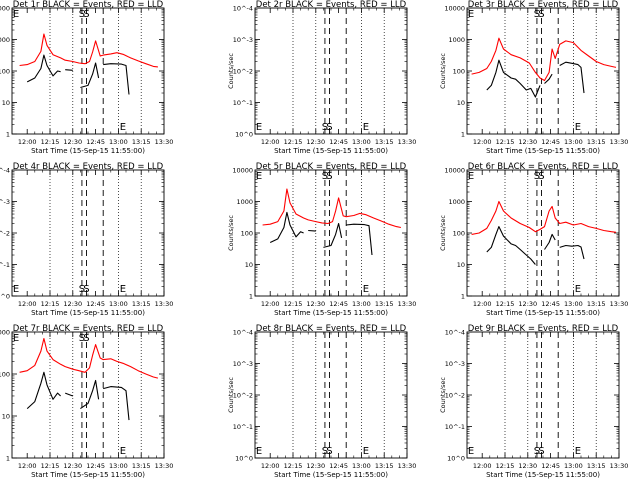  What do you see at coordinates (88, 167) in the screenshot?
I see `panel-title: Det 4r BLACK = Events, RED = LLD` at bounding box center [88, 167].